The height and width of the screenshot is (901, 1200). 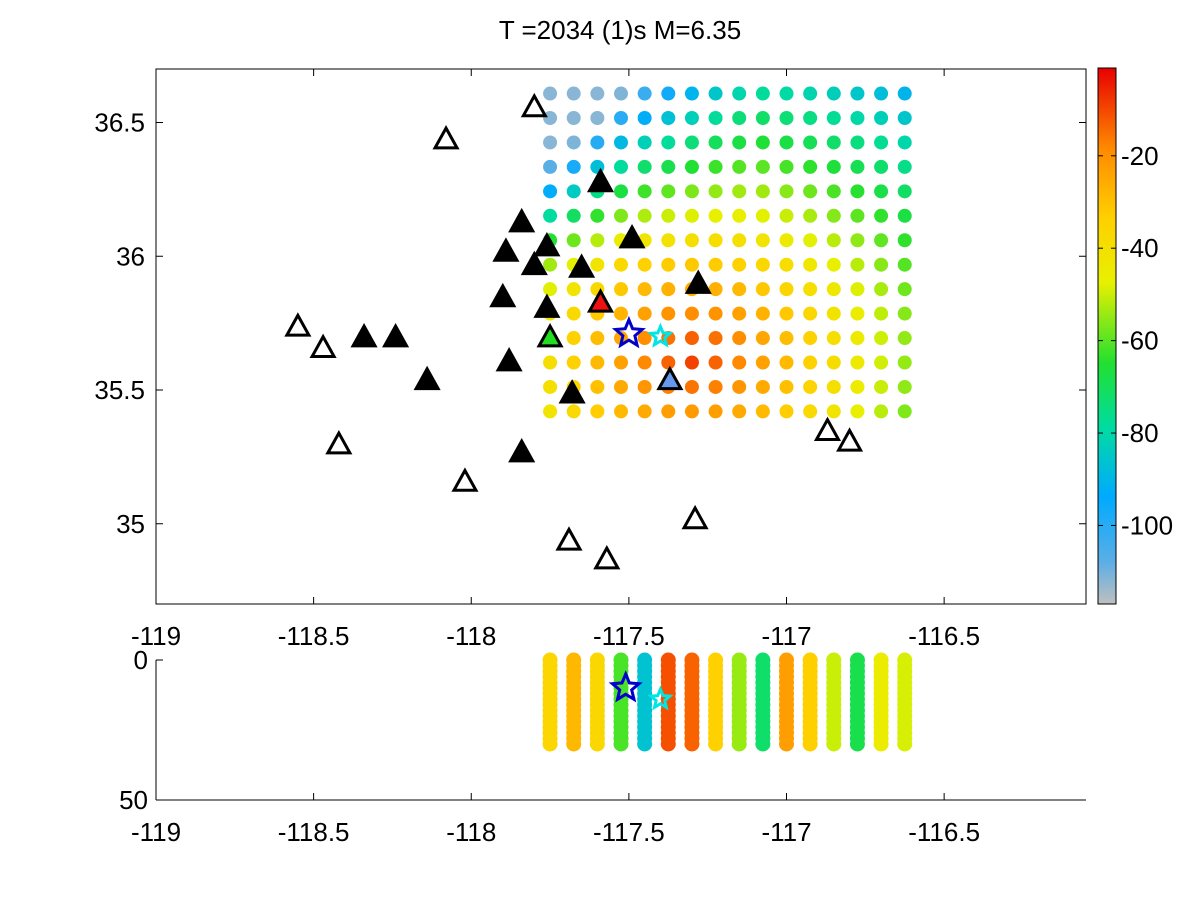 I want to click on depth-section-points, so click(x=727, y=702).